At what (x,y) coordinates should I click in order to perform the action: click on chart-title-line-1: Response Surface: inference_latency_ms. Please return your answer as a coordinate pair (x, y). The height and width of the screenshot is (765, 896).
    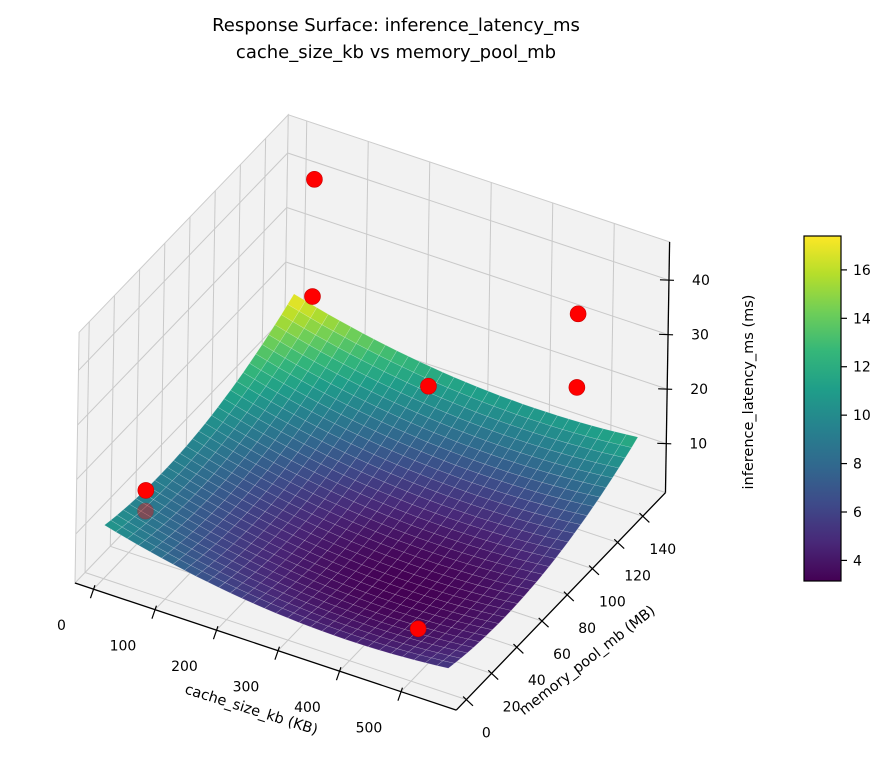
    Looking at the image, I should click on (396, 25).